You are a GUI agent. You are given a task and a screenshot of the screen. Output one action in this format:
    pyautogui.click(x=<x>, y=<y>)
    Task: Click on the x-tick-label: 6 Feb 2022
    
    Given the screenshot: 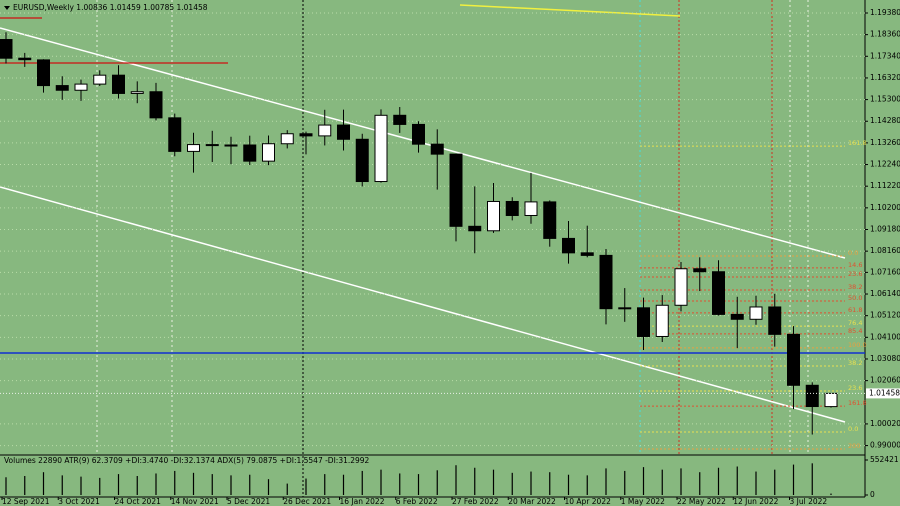 What is the action you would take?
    pyautogui.click(x=417, y=501)
    